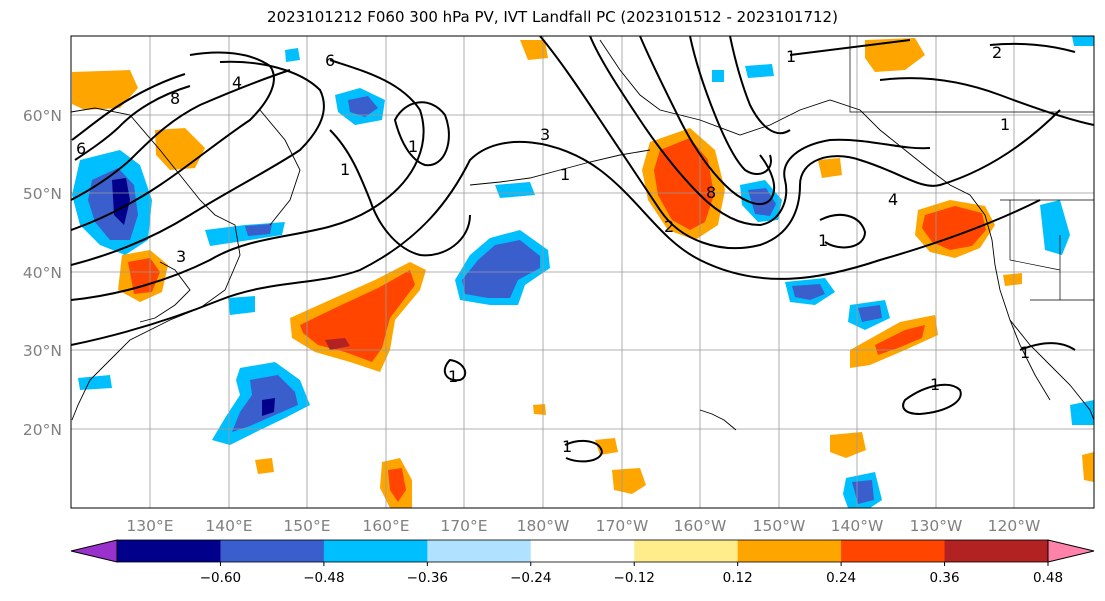 The image size is (1105, 601). What do you see at coordinates (385, 526) in the screenshot?
I see `lon-label: 160°E` at bounding box center [385, 526].